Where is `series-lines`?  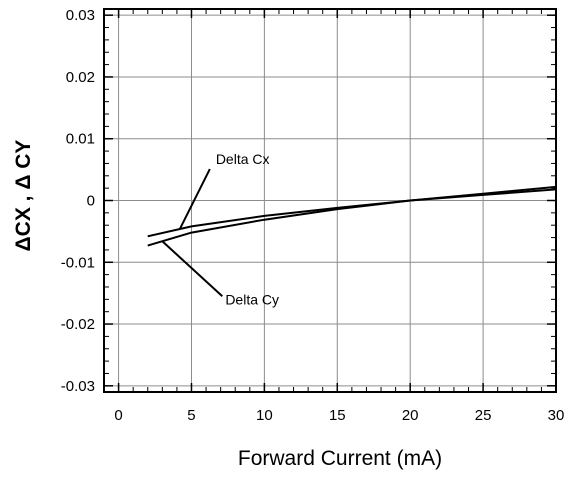
series-lines is located at coordinates (352, 216).